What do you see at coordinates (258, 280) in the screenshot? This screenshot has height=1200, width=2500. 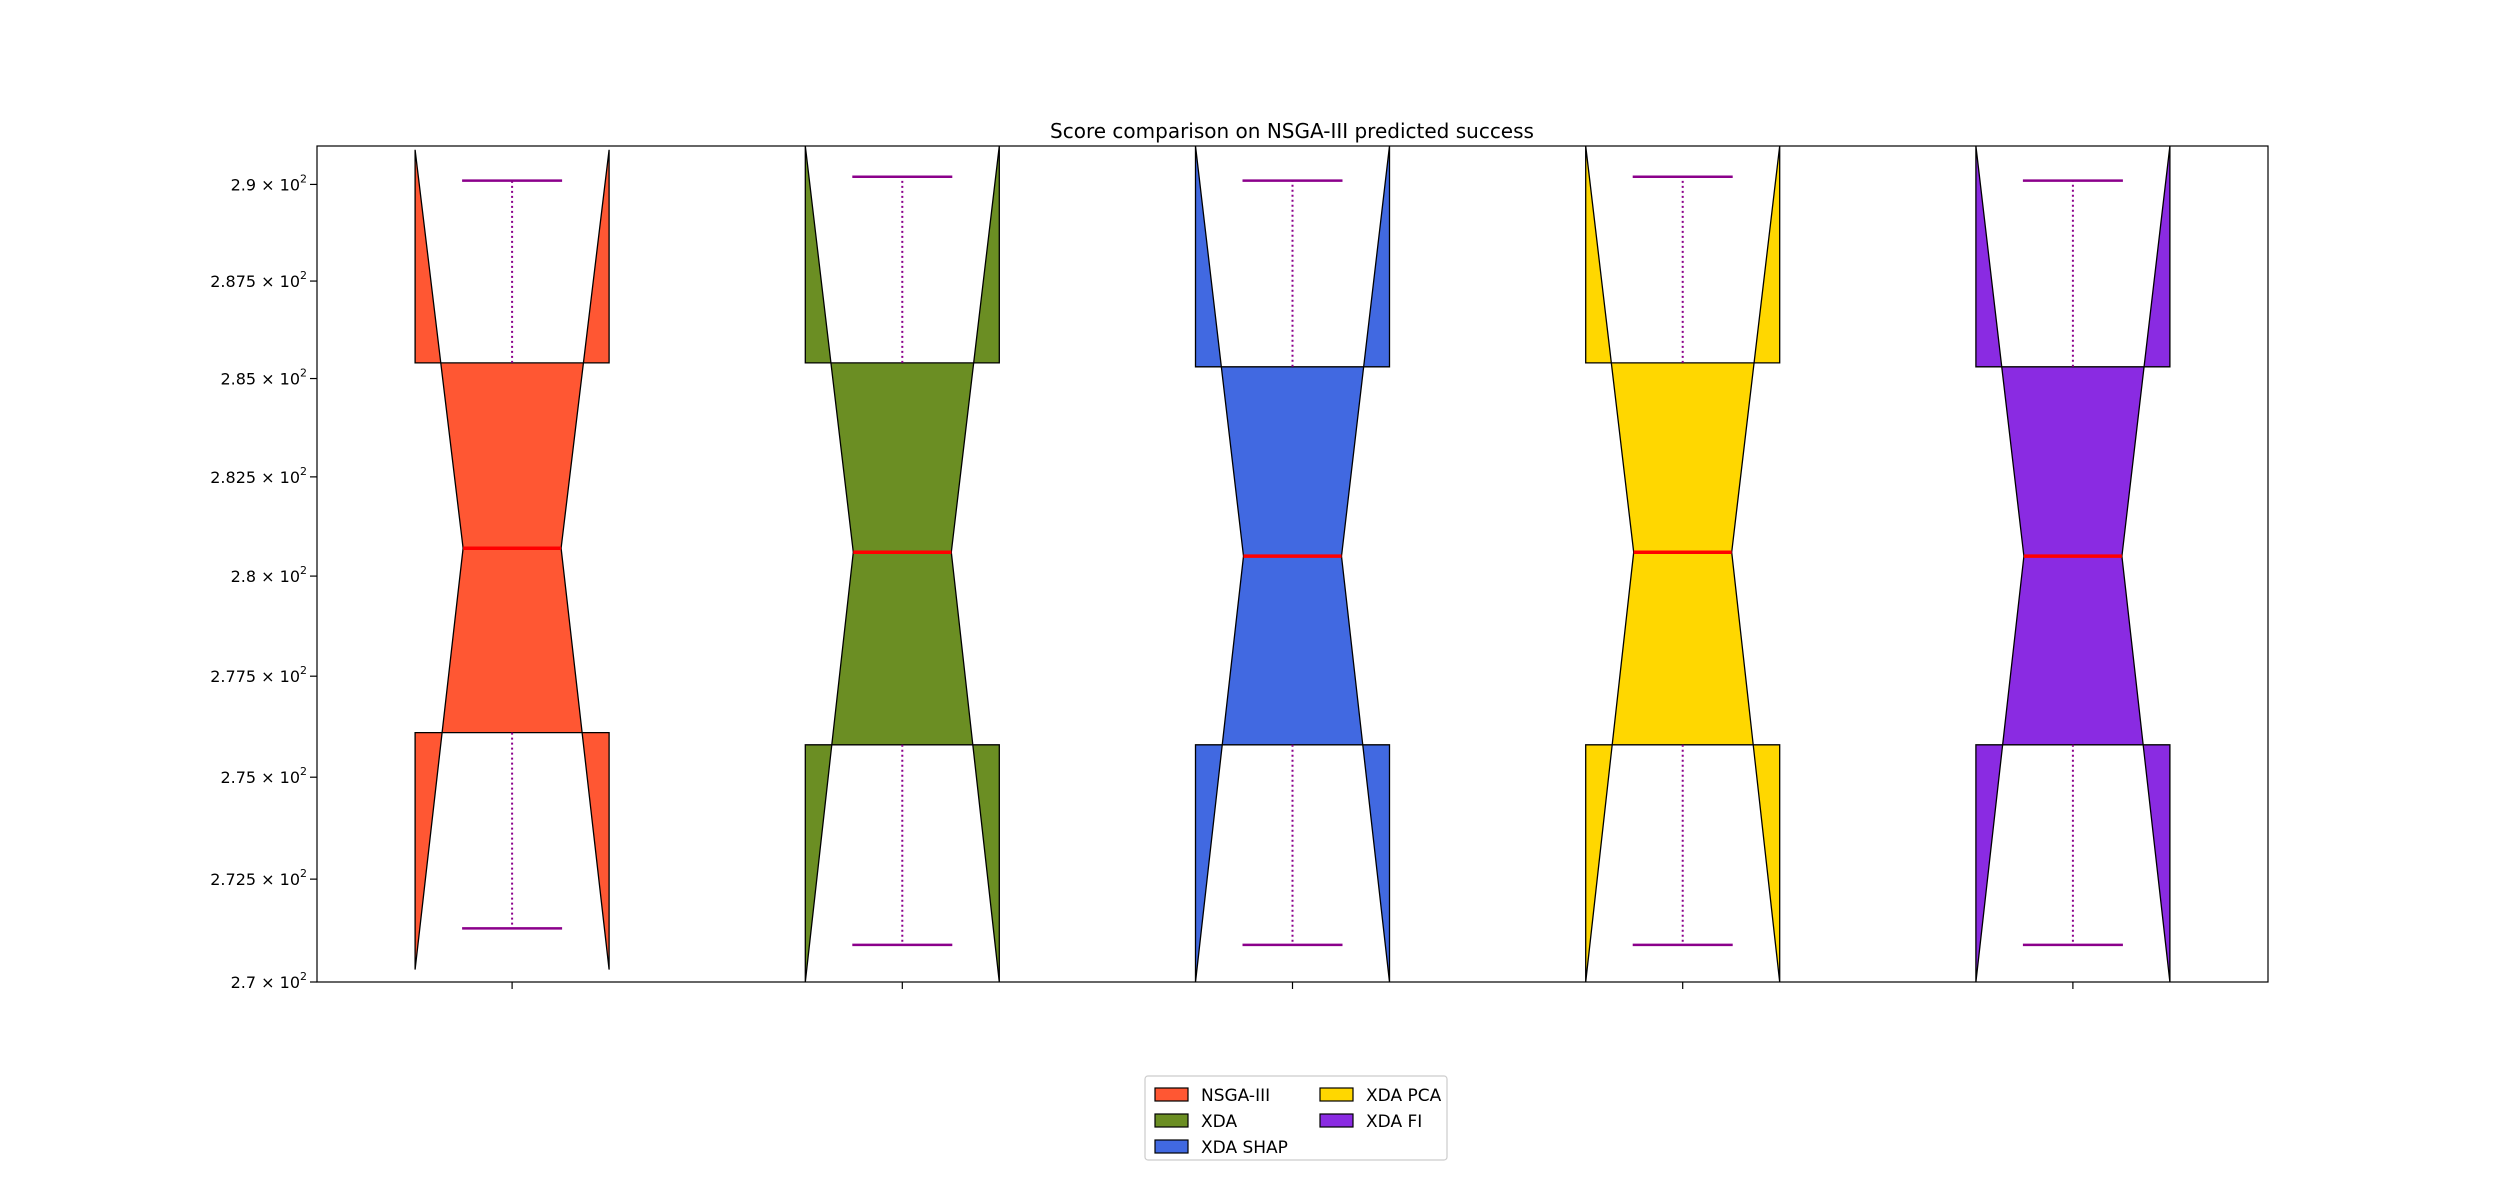 I see `y-tick-label: 2.875 × 102` at bounding box center [258, 280].